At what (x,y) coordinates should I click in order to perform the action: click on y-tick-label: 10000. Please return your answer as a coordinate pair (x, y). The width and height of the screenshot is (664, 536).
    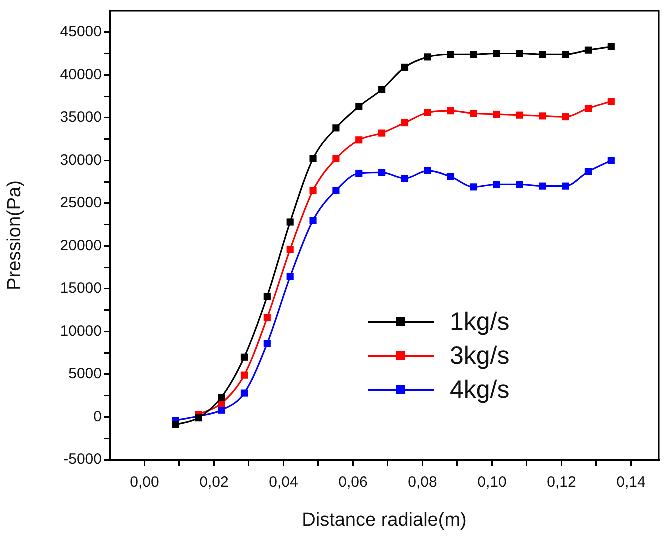
    Looking at the image, I should click on (81, 331).